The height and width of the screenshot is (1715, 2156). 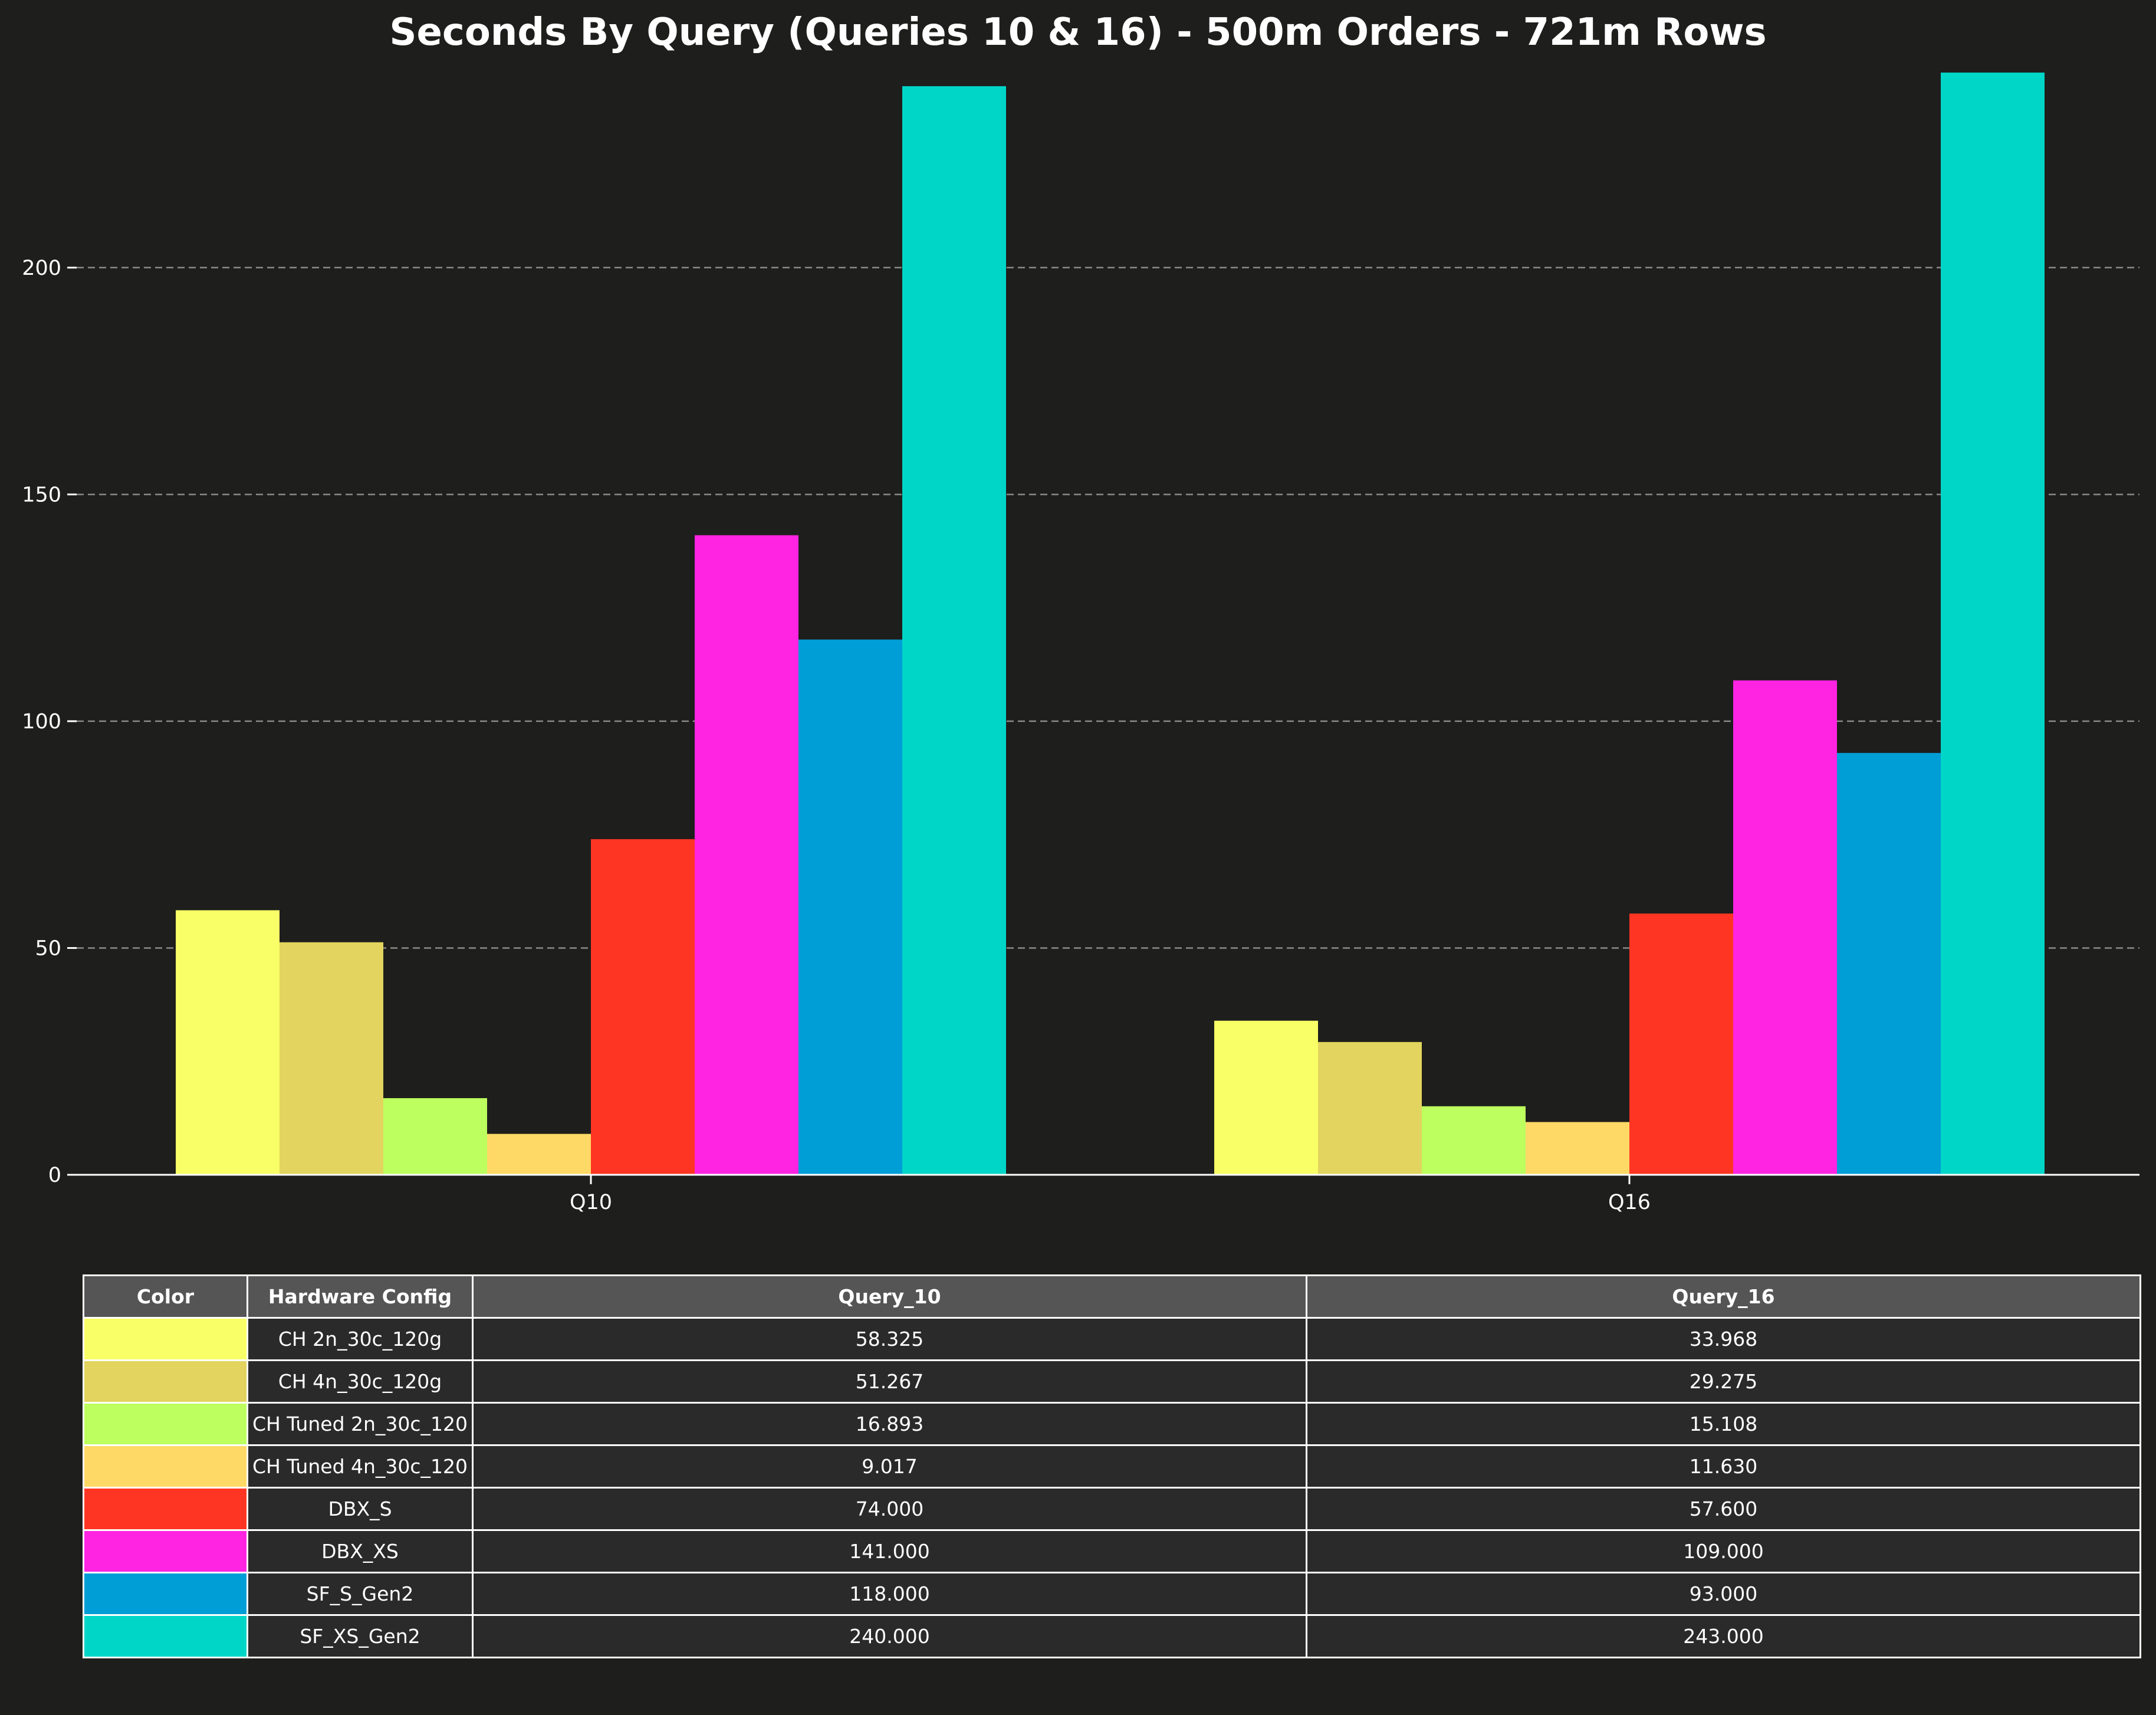 I want to click on hardware-config-label: DBX_XS, so click(x=360, y=1552).